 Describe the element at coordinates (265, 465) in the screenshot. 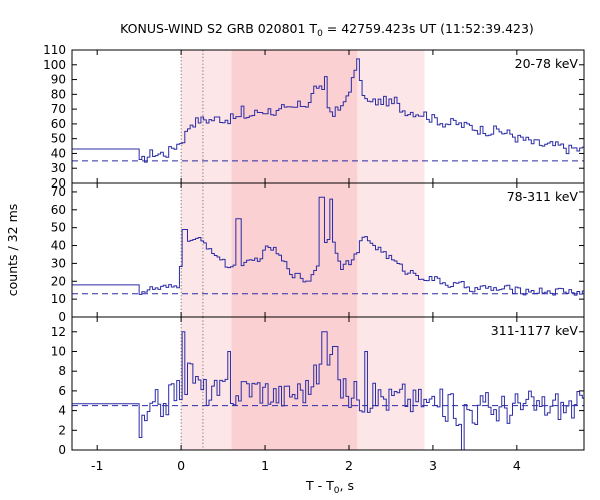

I see `x-tick-label: 1` at that location.